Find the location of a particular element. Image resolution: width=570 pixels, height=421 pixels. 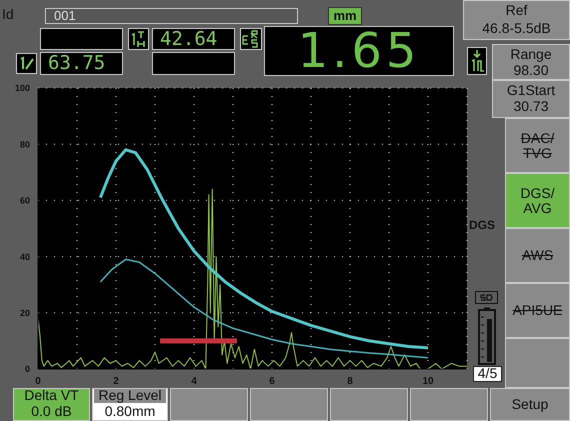

y-tick-label: 60 is located at coordinates (25, 201).